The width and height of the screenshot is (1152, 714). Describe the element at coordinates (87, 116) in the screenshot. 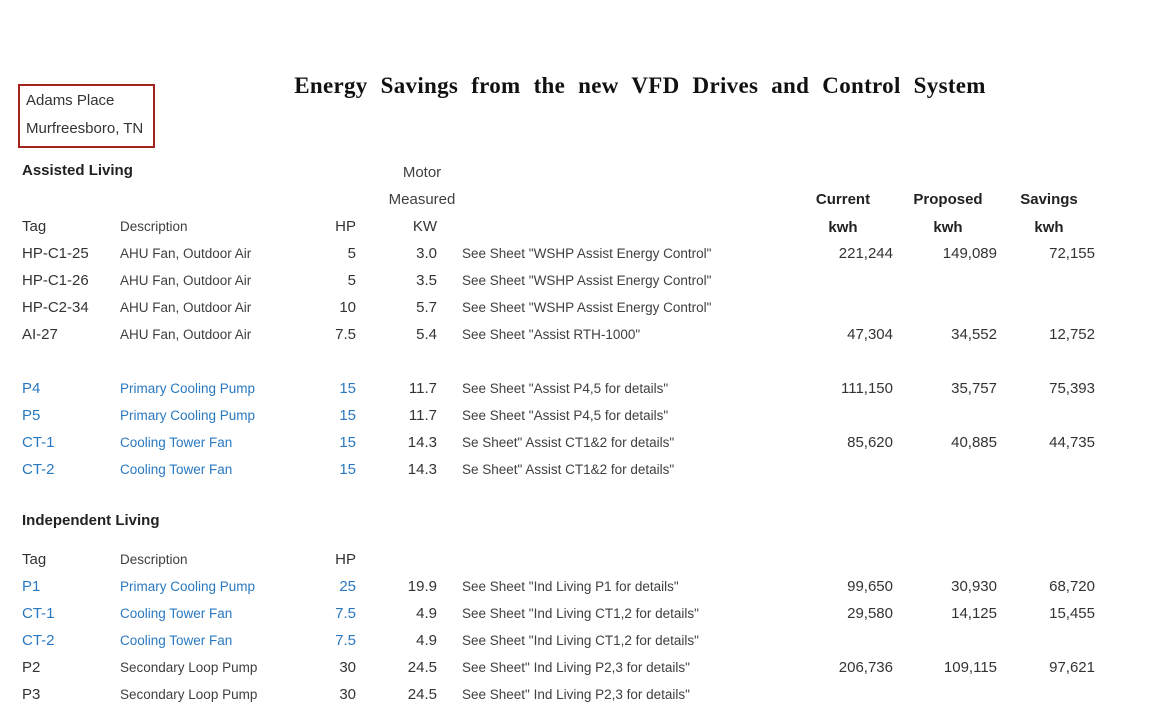

I see `location-box: Adams Place Murfreesboro, TN` at that location.